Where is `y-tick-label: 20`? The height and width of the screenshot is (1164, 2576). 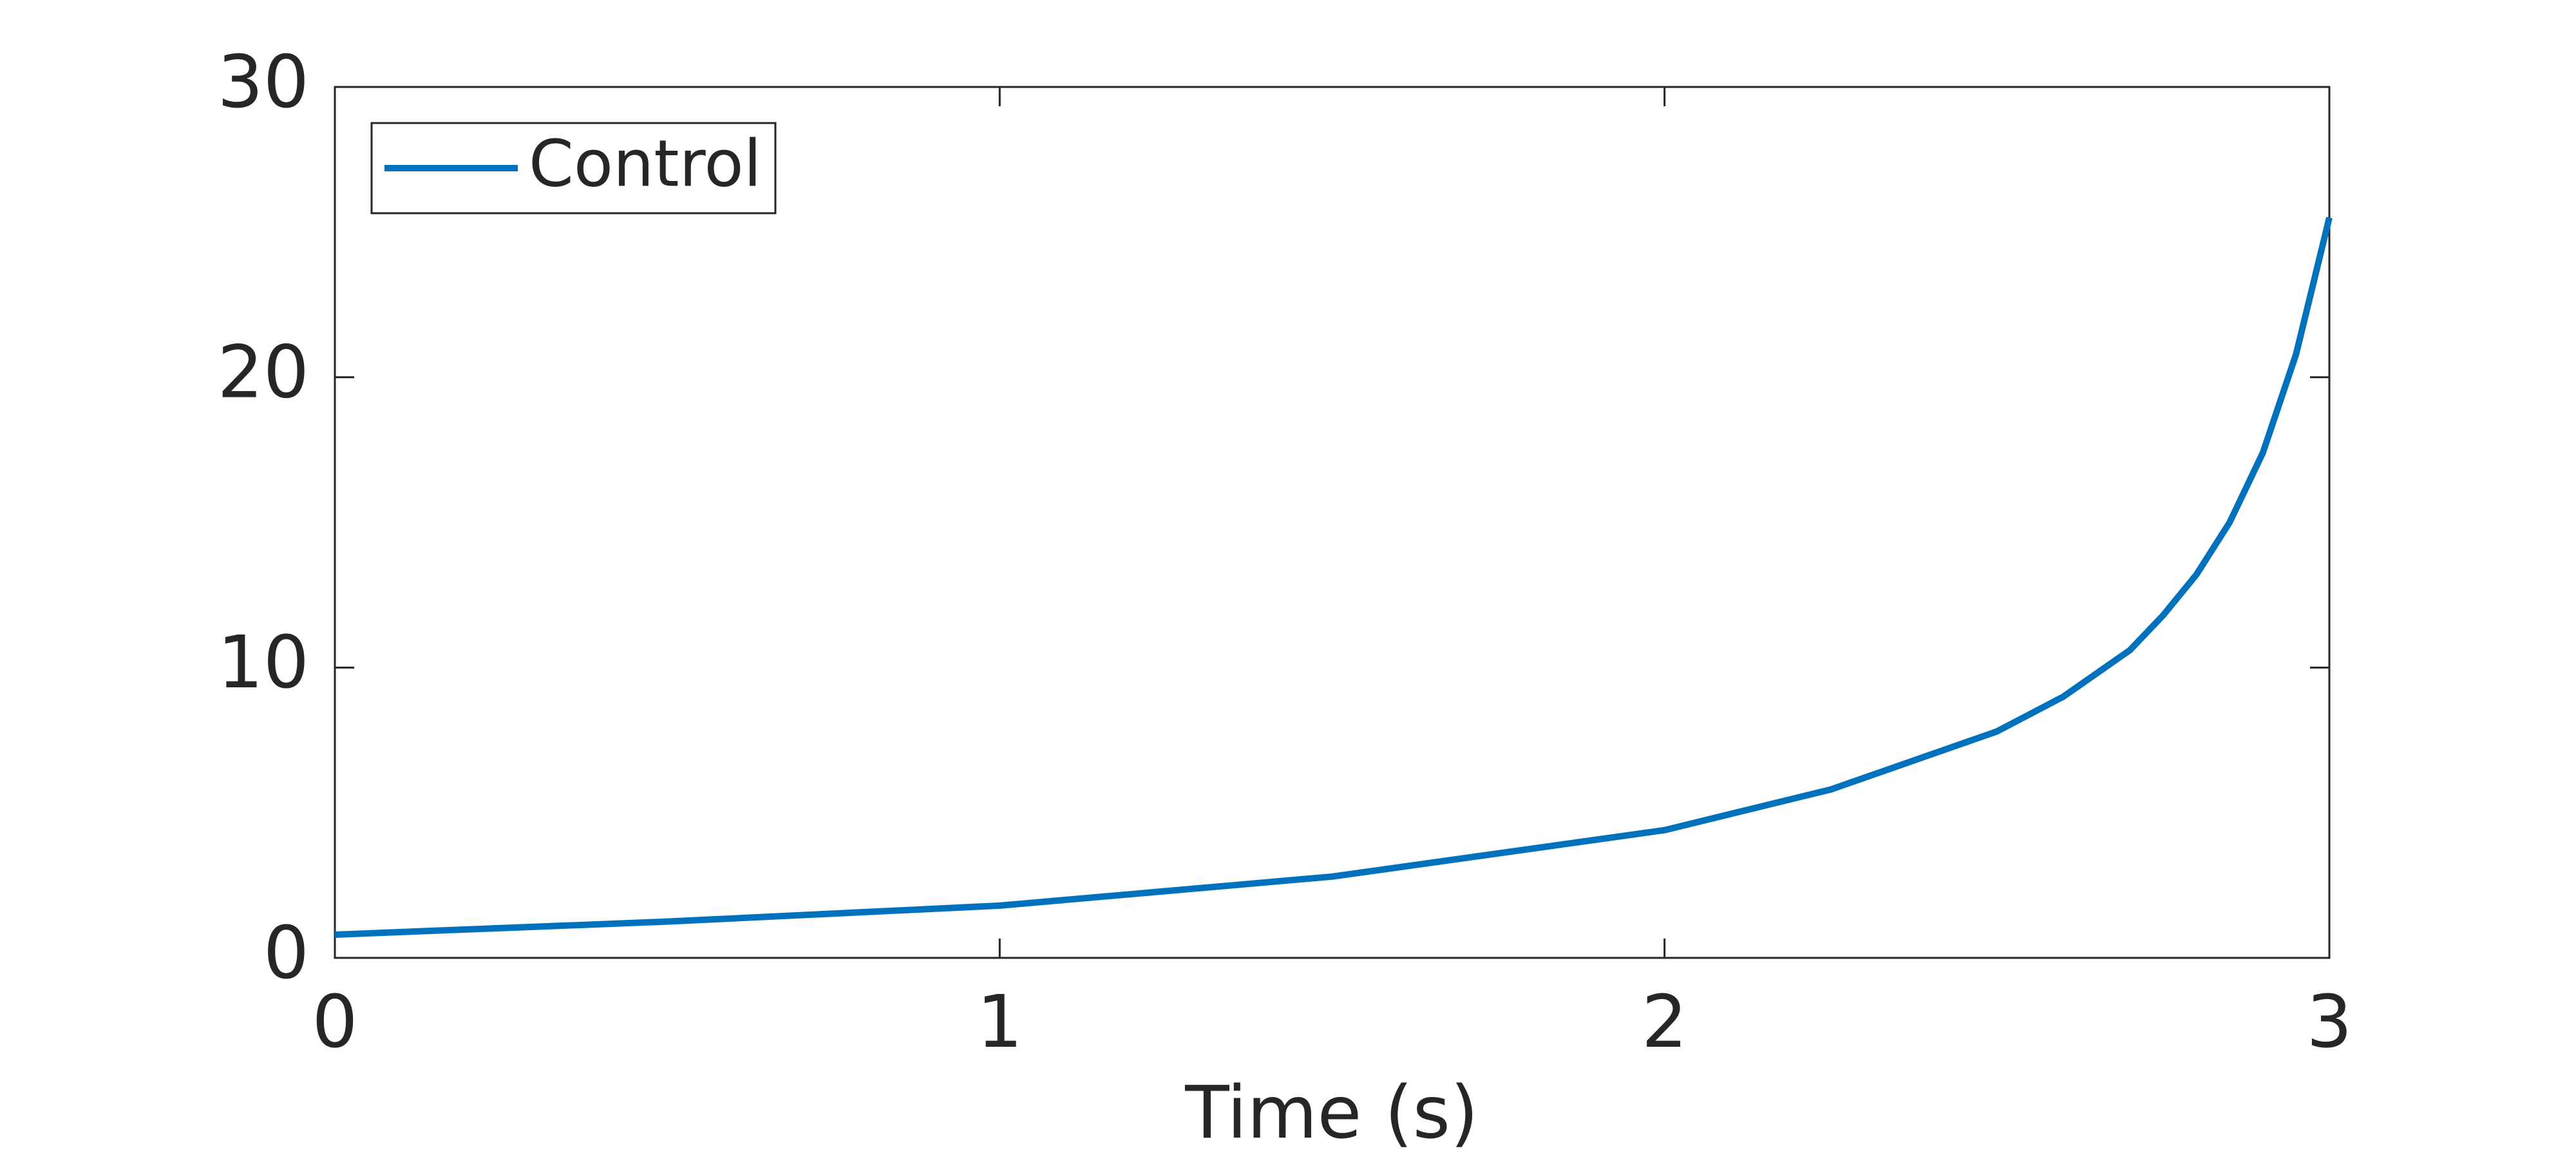
y-tick-label: 20 is located at coordinates (263, 372).